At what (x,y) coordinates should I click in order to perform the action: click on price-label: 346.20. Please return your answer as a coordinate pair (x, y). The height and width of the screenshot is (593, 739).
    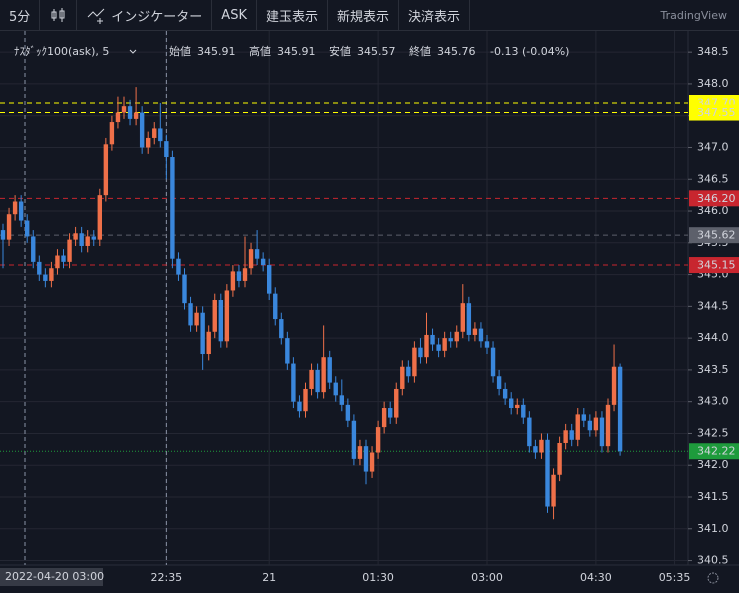
    Looking at the image, I should click on (716, 198).